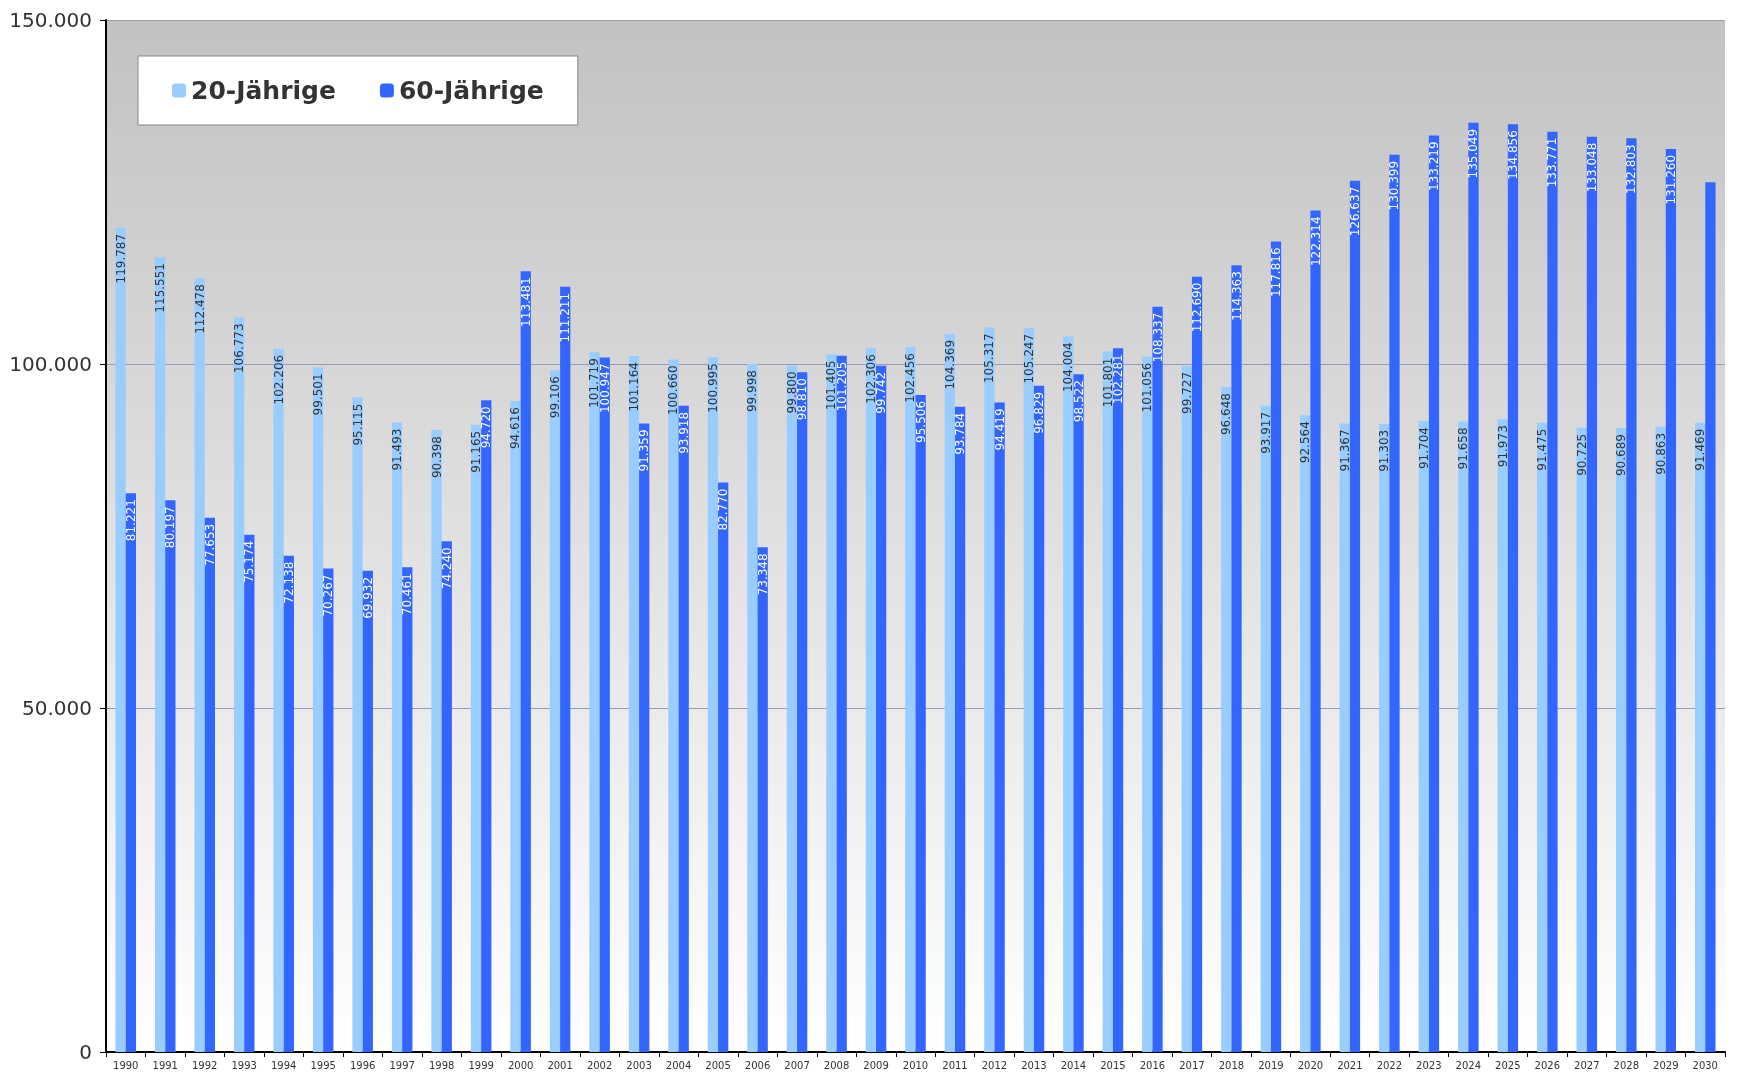  Describe the element at coordinates (1581, 454) in the screenshot. I see `data-label: 90.725` at that location.